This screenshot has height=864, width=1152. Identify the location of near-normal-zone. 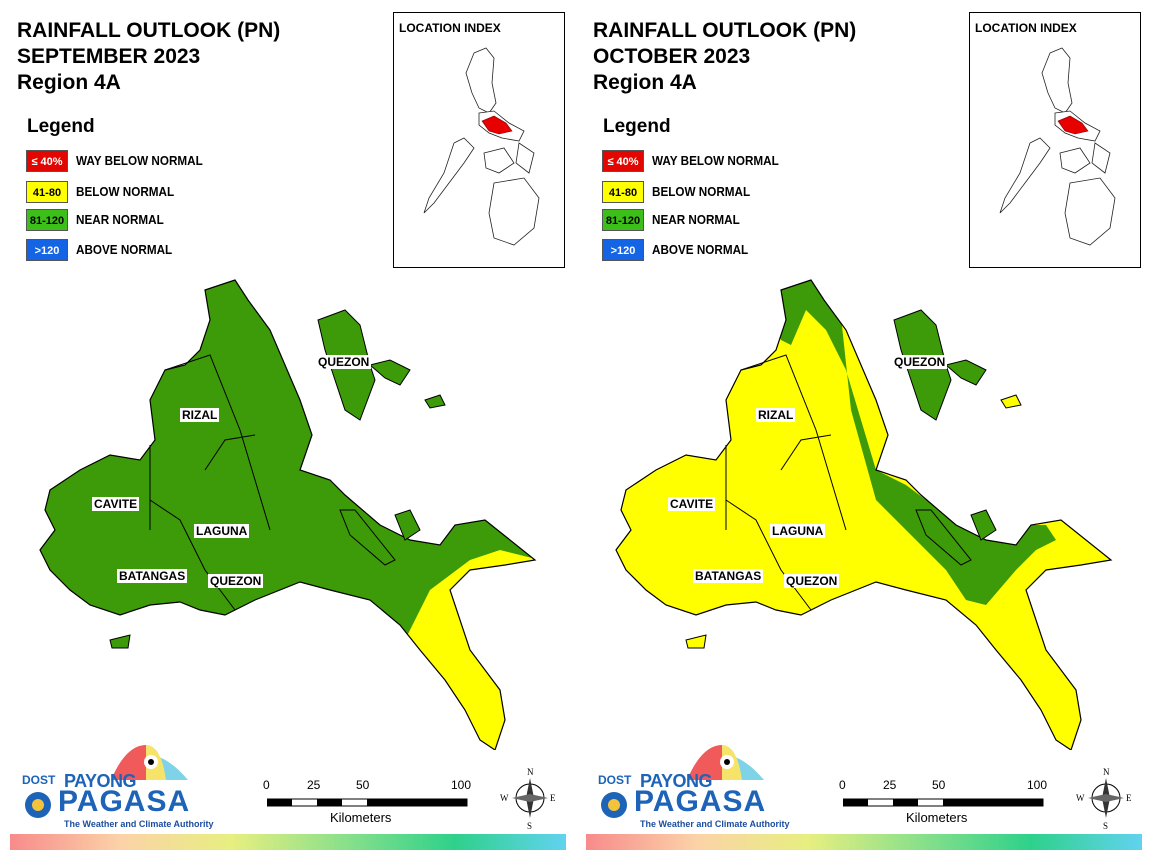
(906, 442).